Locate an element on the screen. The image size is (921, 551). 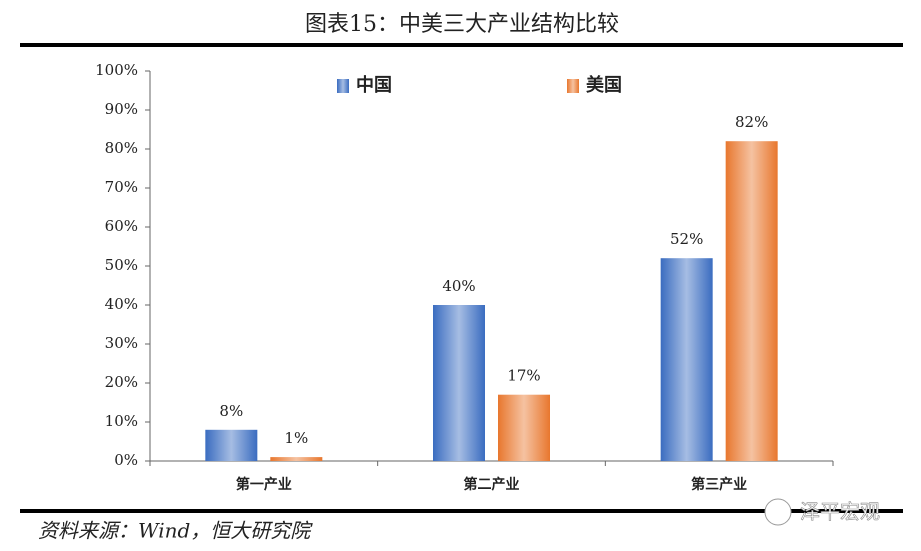
y-tick-label: 70% is located at coordinates (121, 187).